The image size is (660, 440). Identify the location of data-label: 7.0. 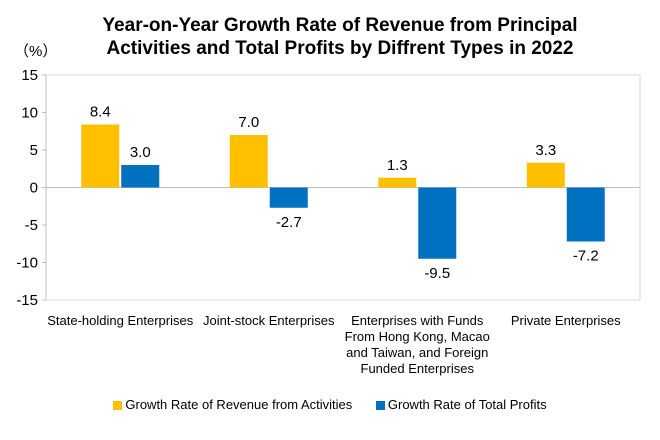
(248, 122).